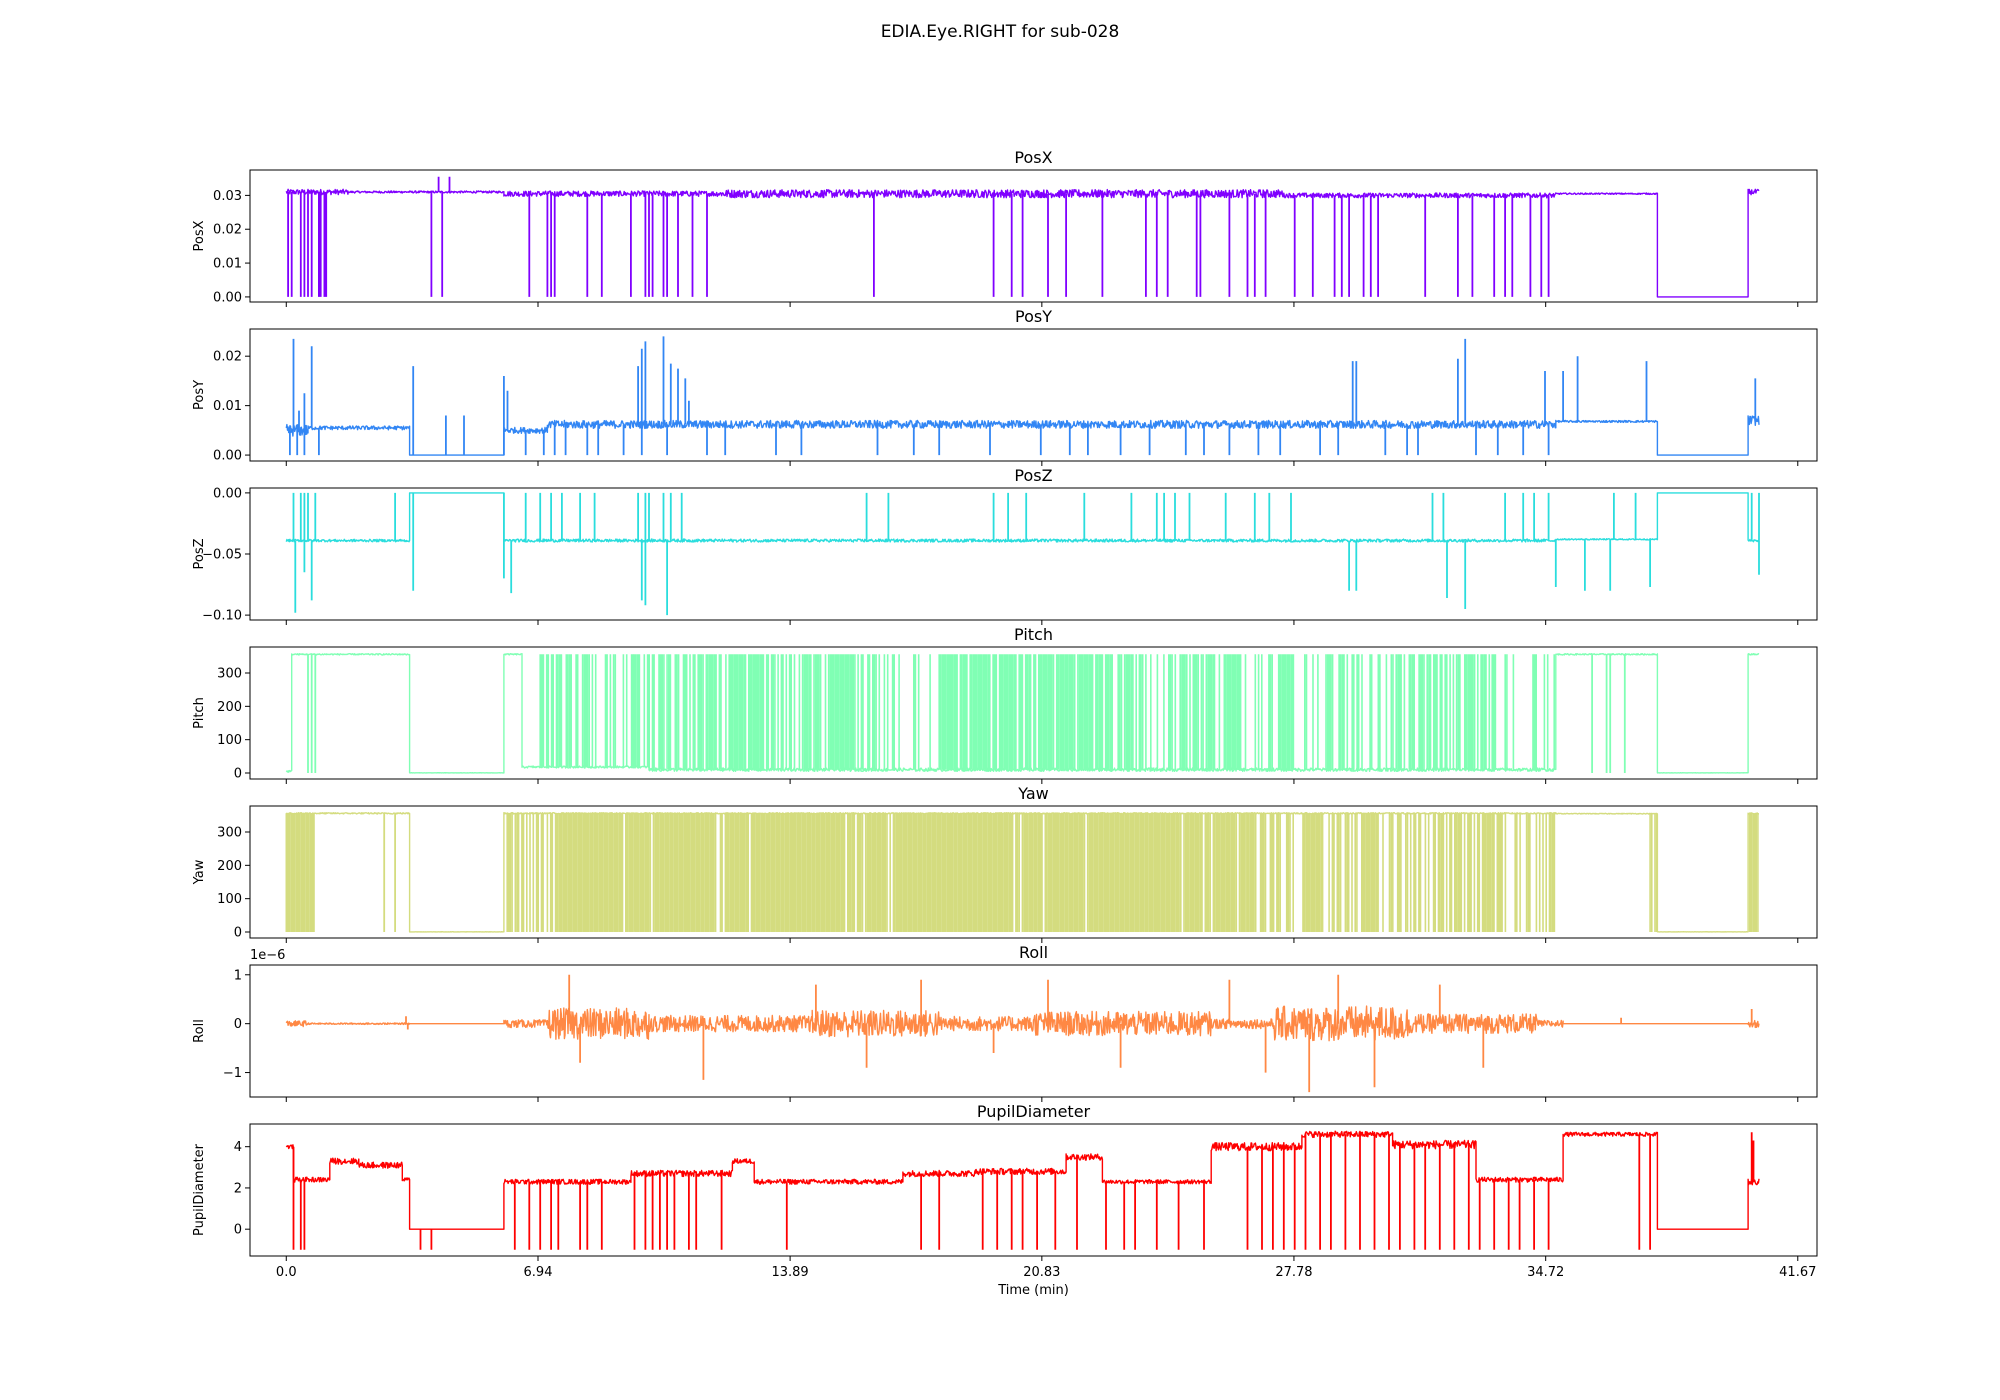 The height and width of the screenshot is (1400, 2000). What do you see at coordinates (538, 1272) in the screenshot?
I see `x-tick-label: 6.94` at bounding box center [538, 1272].